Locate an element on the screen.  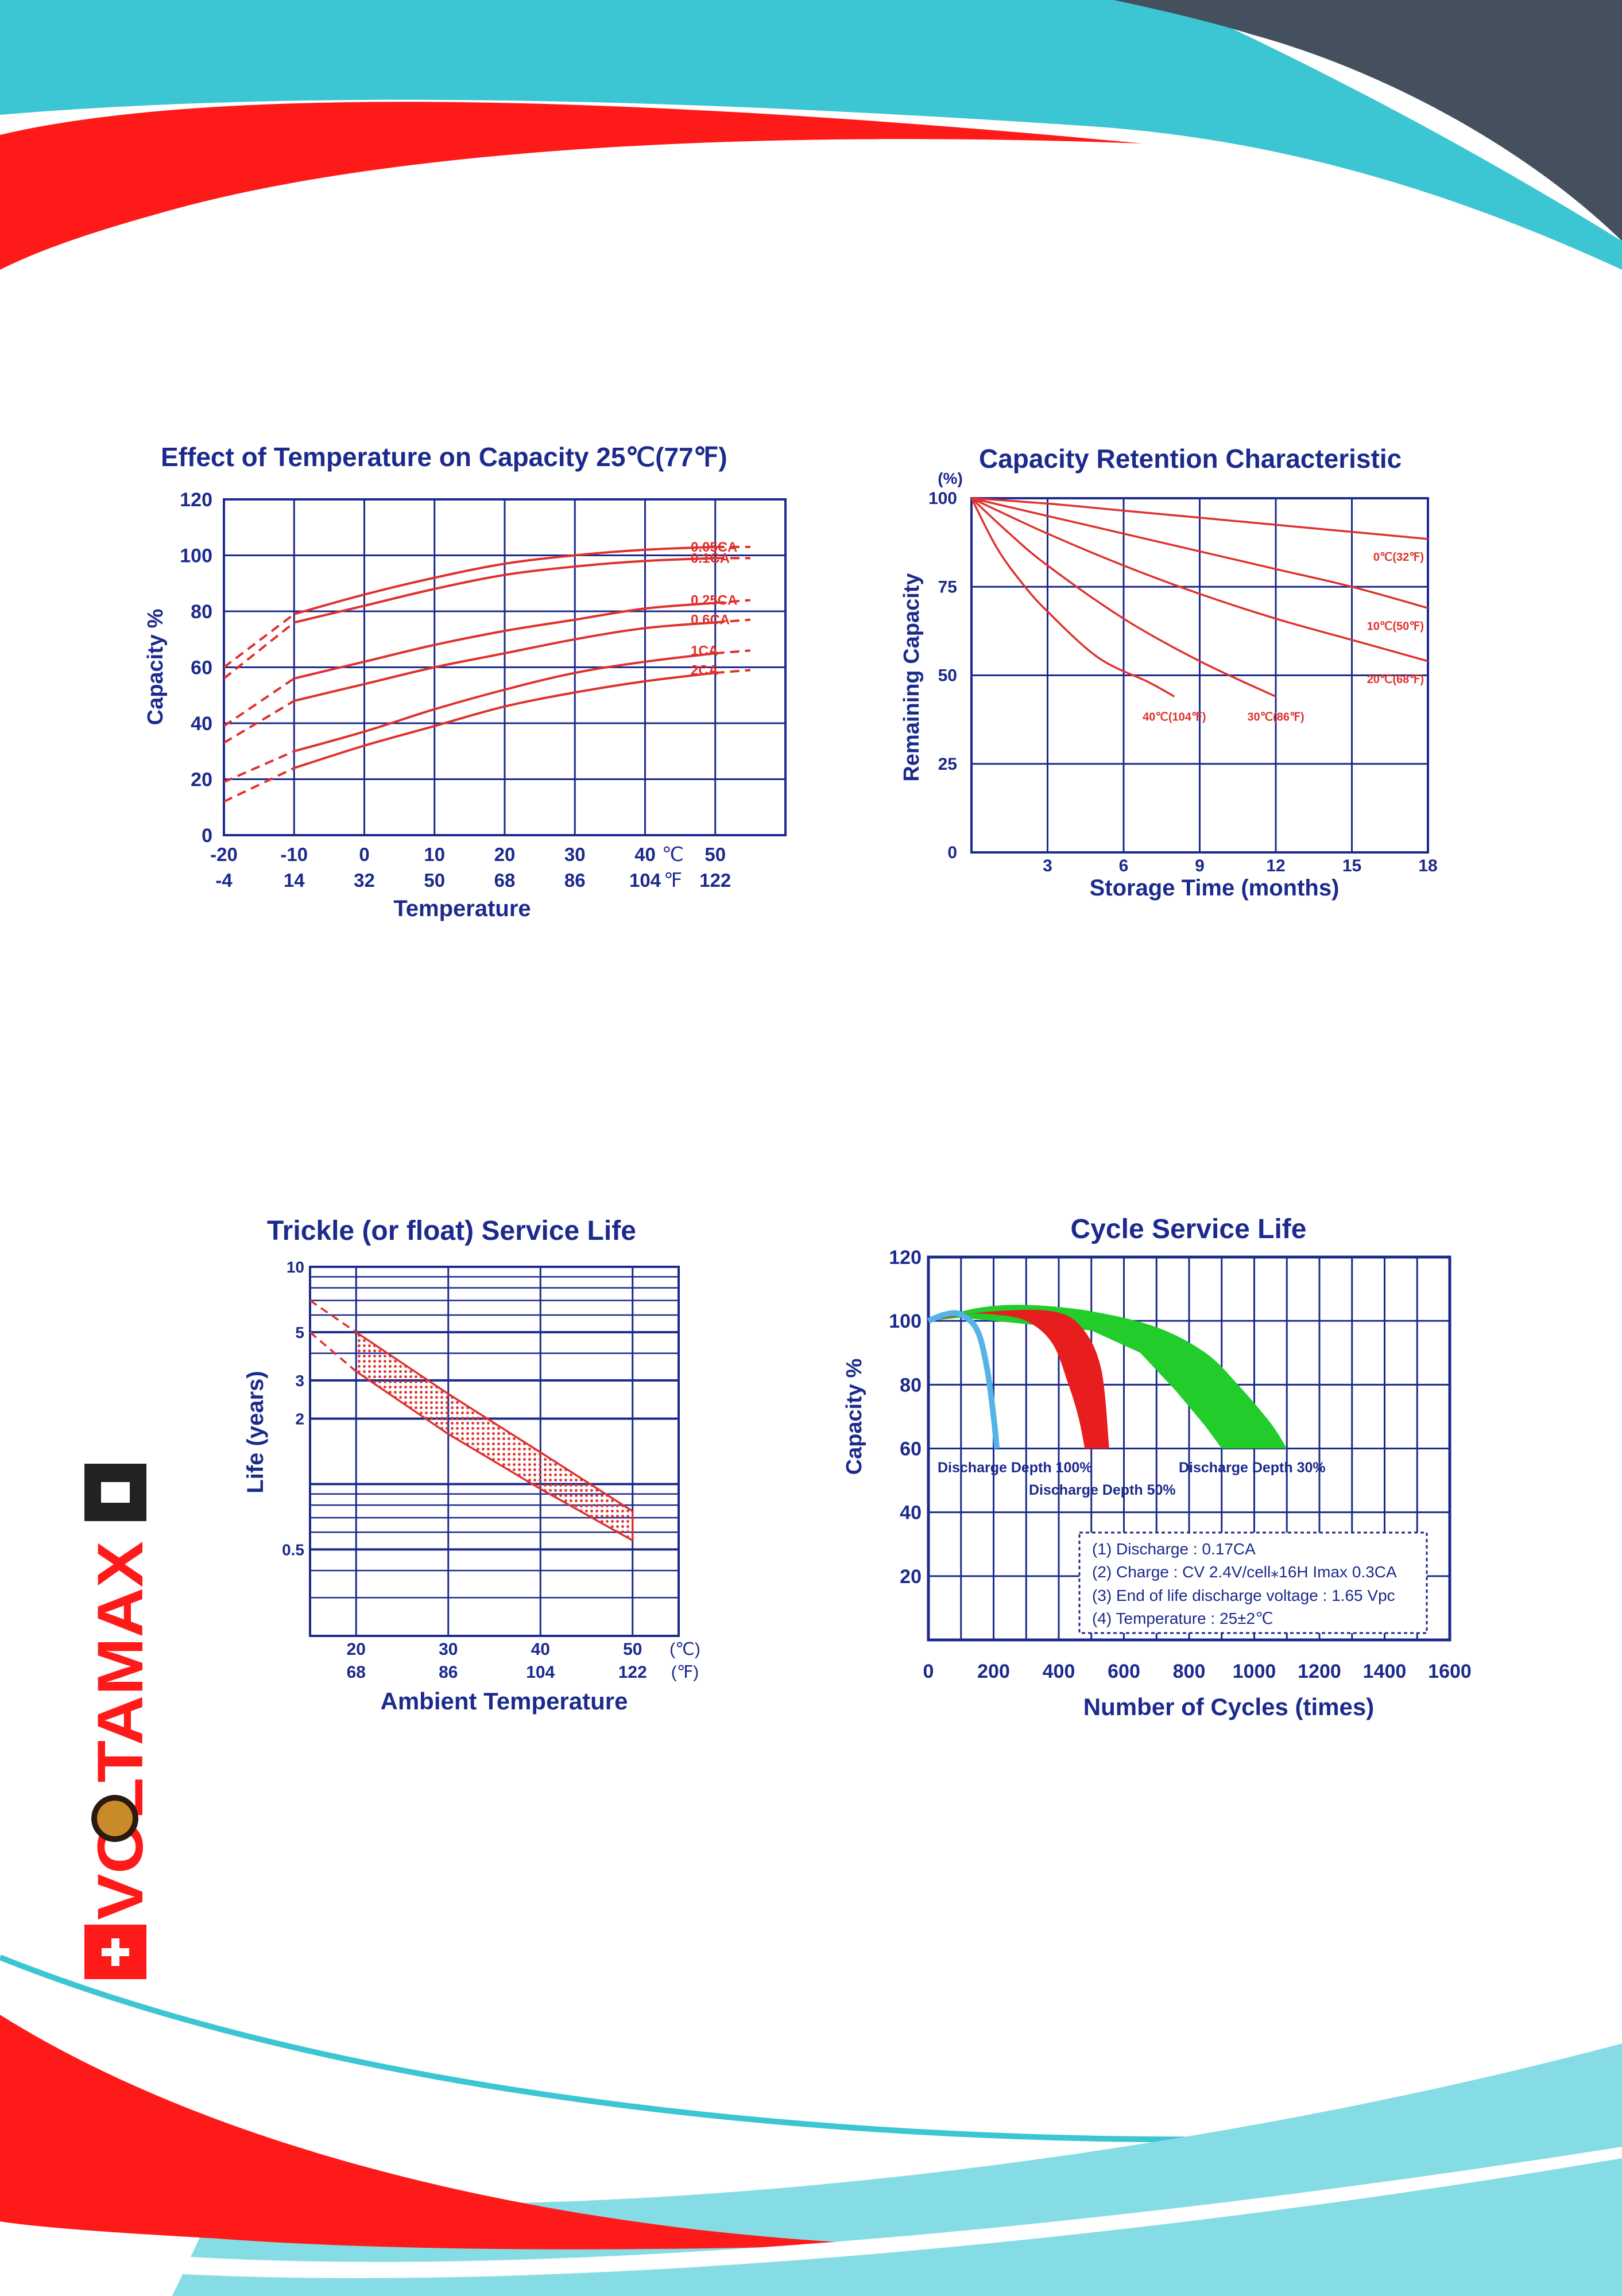
y-tick-label: 100 is located at coordinates (196, 556).